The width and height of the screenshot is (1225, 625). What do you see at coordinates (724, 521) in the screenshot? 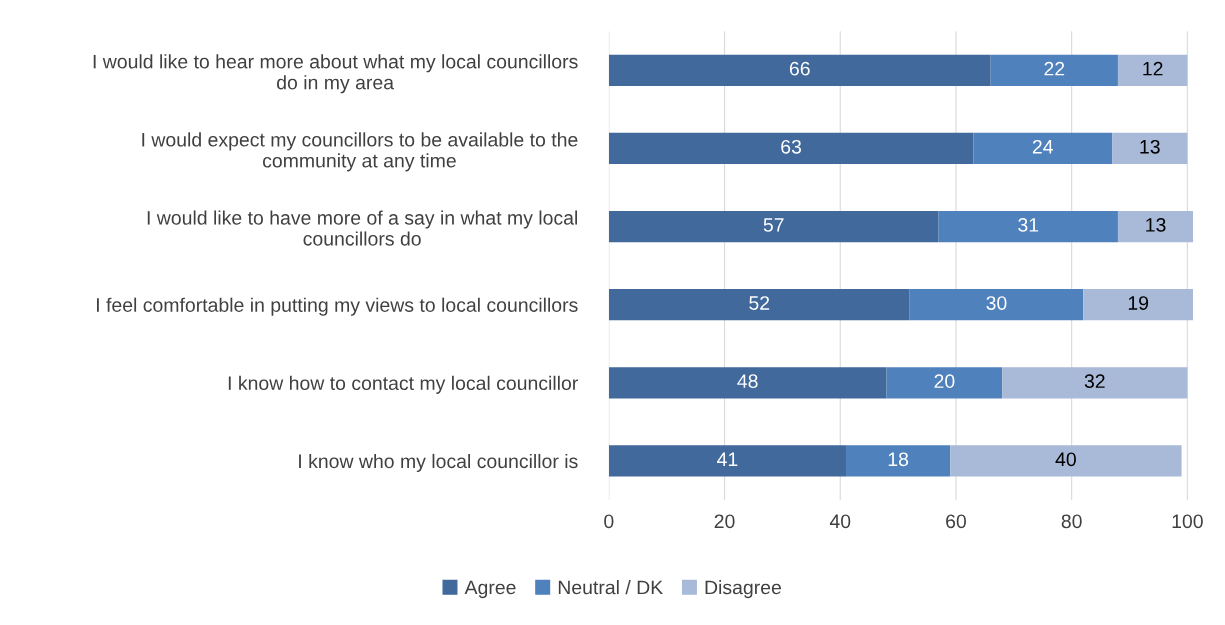
I see `x-tick-label: 20` at bounding box center [724, 521].